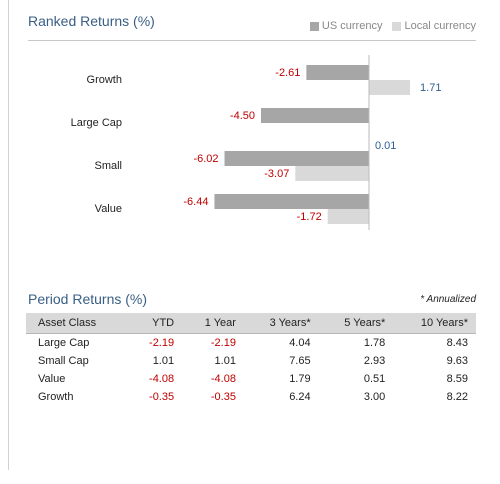 This screenshot has height=484, width=500. I want to click on col-3-years: 3 Years*, so click(281, 323).